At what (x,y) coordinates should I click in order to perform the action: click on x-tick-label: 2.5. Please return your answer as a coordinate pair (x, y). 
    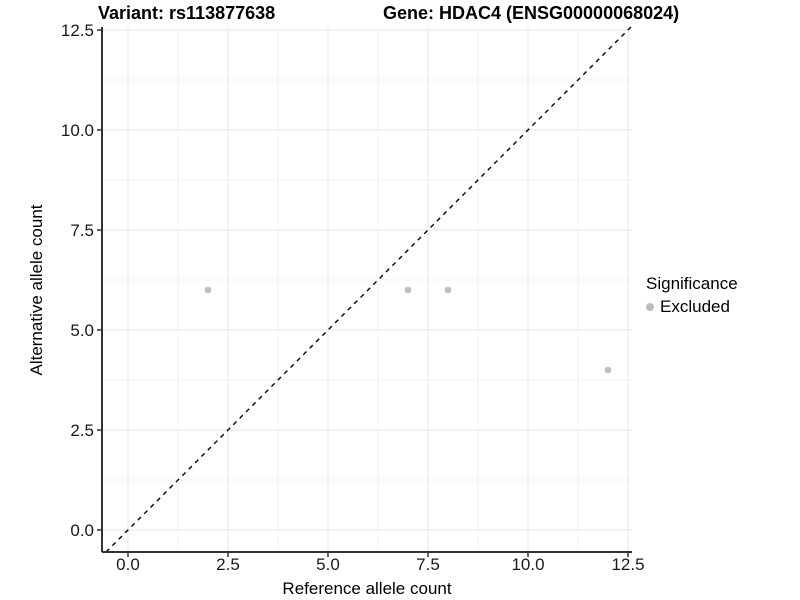
    Looking at the image, I should click on (228, 564).